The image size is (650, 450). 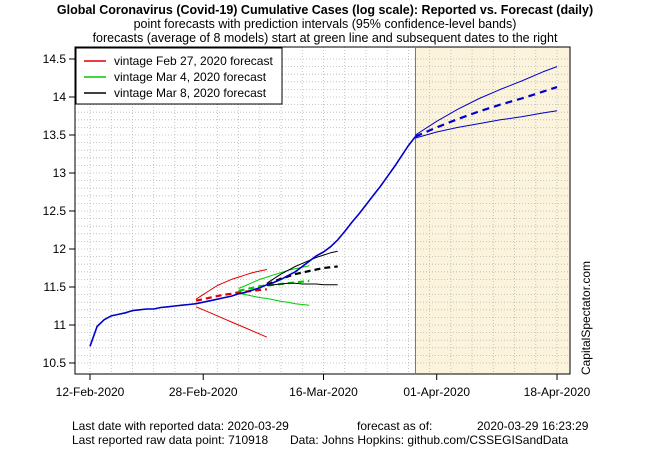 What do you see at coordinates (170, 440) in the screenshot?
I see `footer-last-point: Last reported raw data point: 710918` at bounding box center [170, 440].